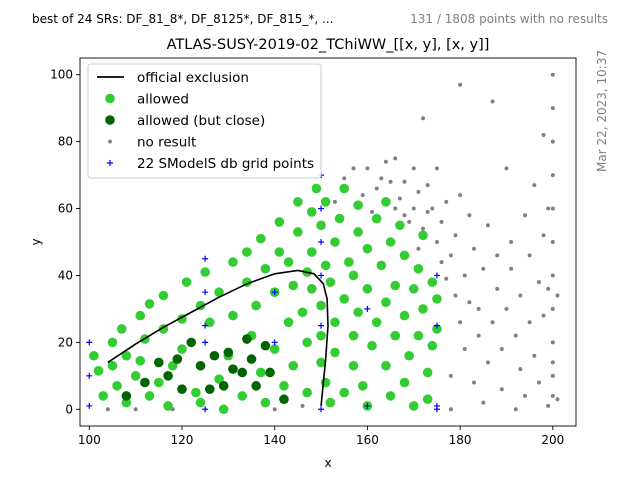 The height and width of the screenshot is (480, 640). Describe the element at coordinates (89, 440) in the screenshot. I see `x-tick-label: 100` at that location.